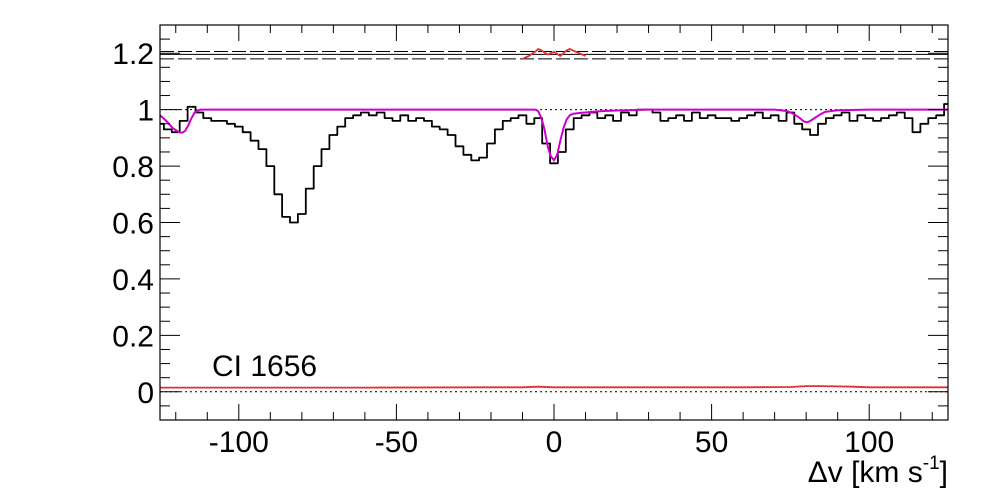 The width and height of the screenshot is (998, 499). What do you see at coordinates (944, 472) in the screenshot?
I see `x-axis-title-close: ]` at bounding box center [944, 472].